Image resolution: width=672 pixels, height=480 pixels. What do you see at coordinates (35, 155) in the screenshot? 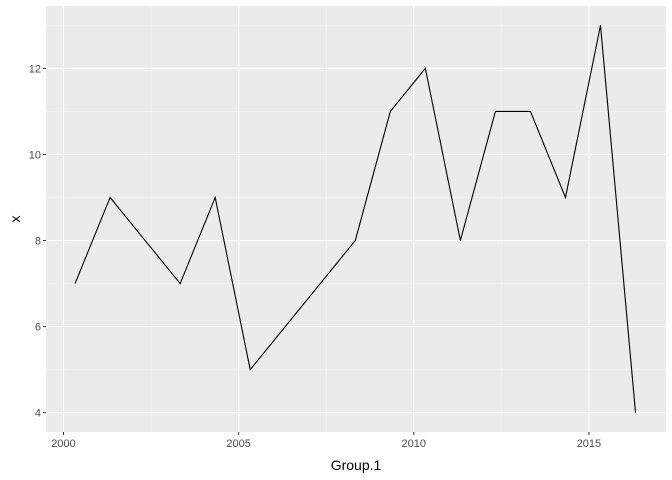
I see `y-tick-label: 10` at bounding box center [35, 155].